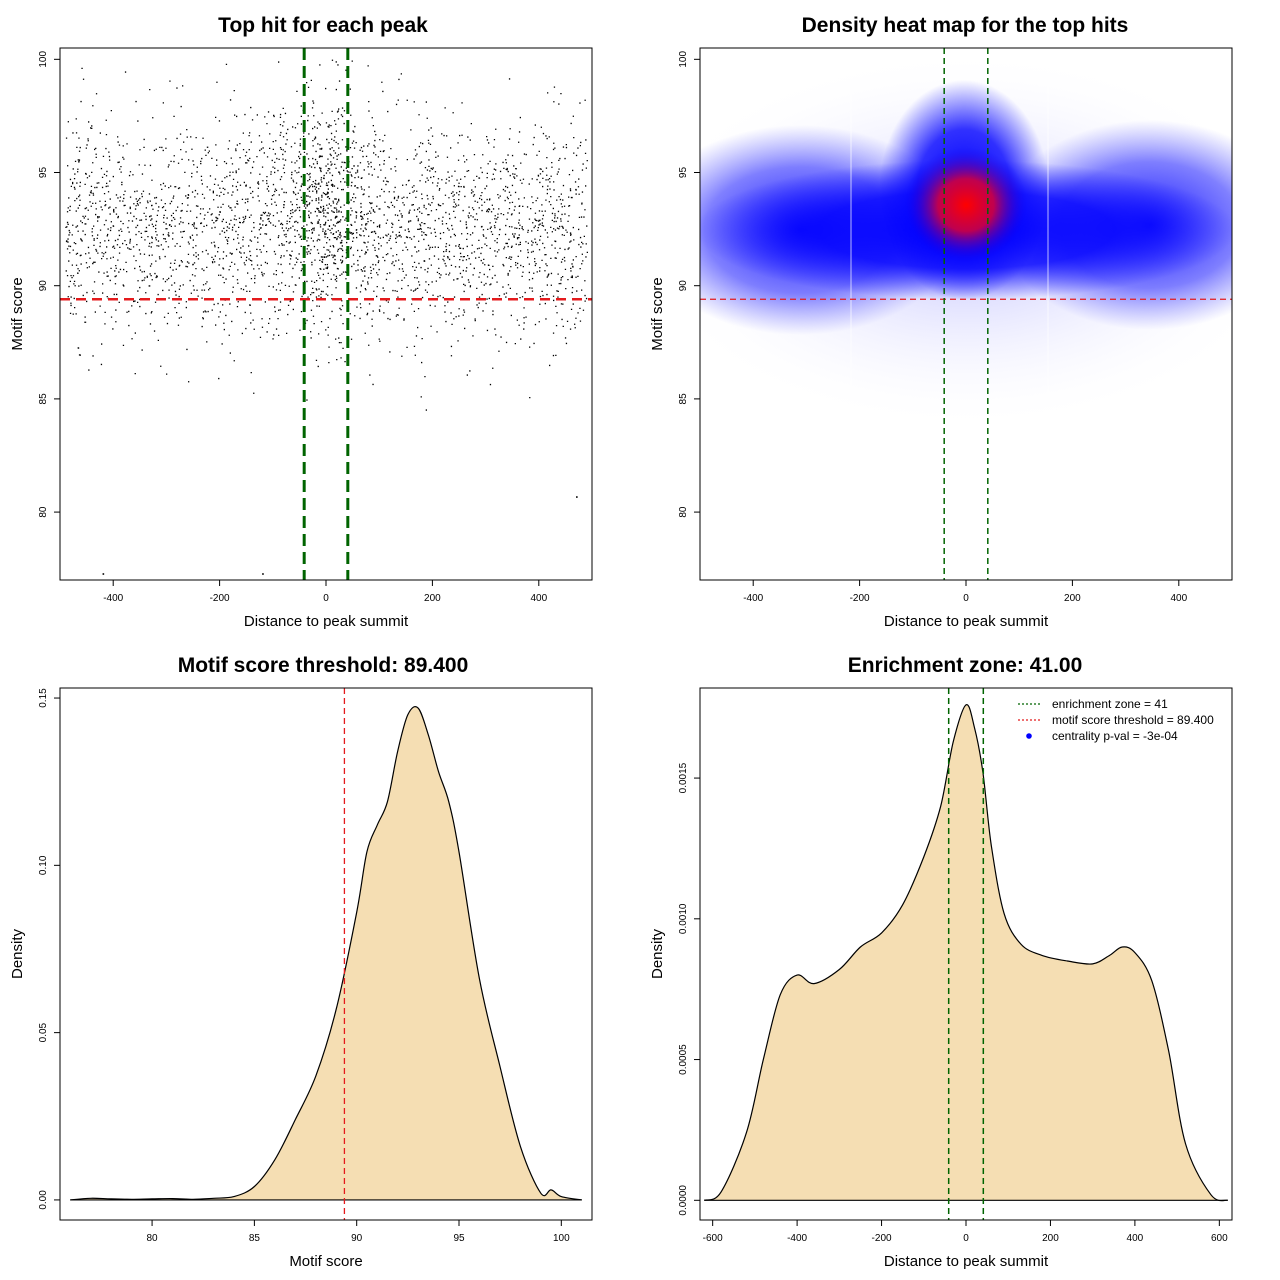 This screenshot has width=1280, height=1280. What do you see at coordinates (43, 865) in the screenshot?
I see `y-tick-label: 0.10` at bounding box center [43, 865].